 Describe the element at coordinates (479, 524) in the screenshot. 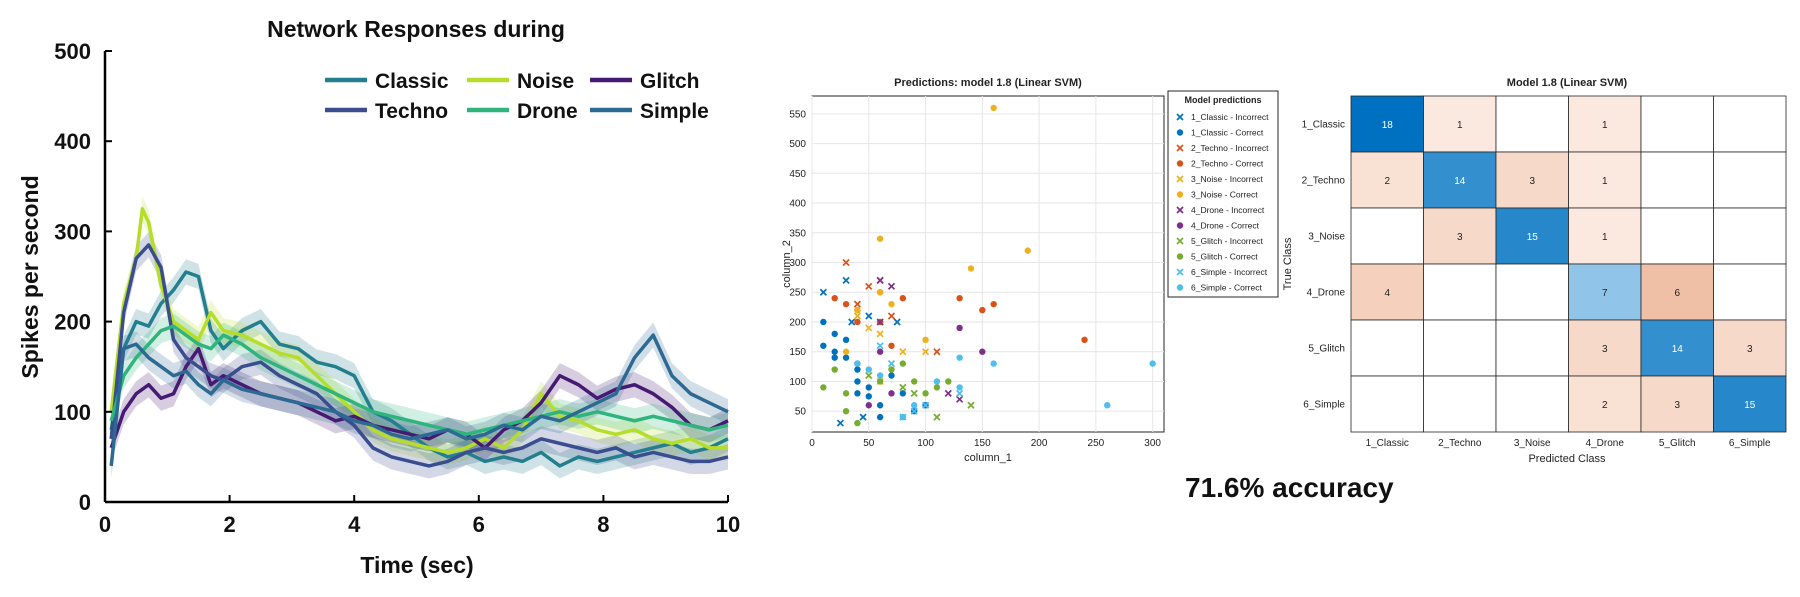

I see `x-tick-label: 6` at that location.